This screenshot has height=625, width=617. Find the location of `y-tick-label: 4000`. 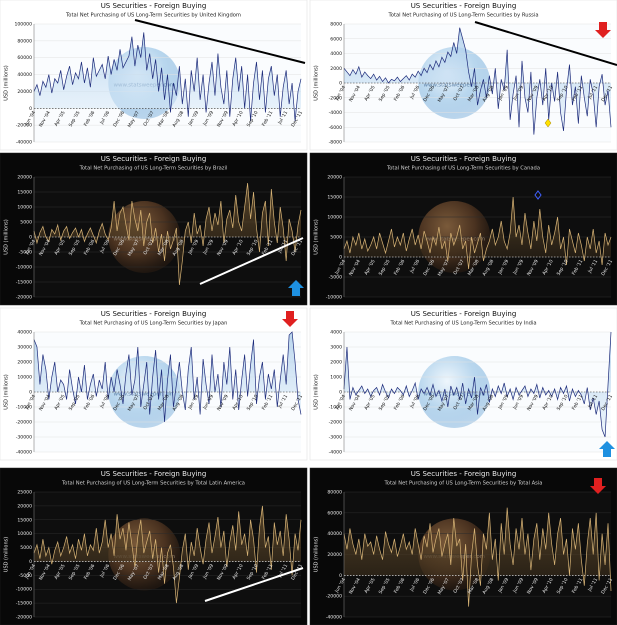

y-tick-label: 4000 is located at coordinates (336, 54).